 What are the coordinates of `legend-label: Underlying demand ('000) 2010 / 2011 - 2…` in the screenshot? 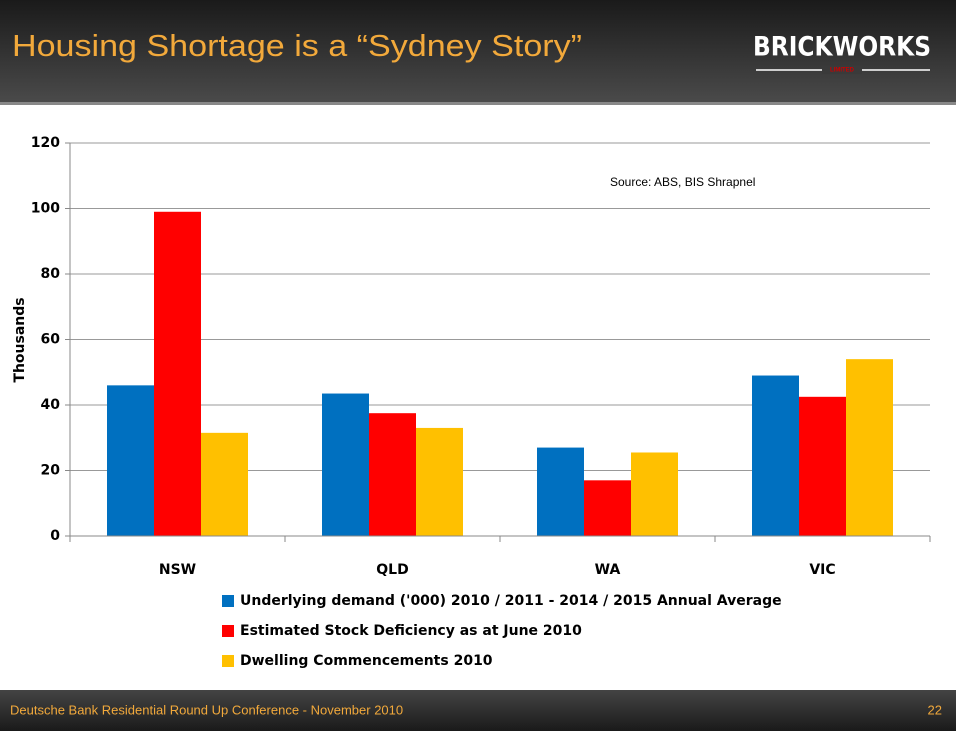 It's located at (511, 601).